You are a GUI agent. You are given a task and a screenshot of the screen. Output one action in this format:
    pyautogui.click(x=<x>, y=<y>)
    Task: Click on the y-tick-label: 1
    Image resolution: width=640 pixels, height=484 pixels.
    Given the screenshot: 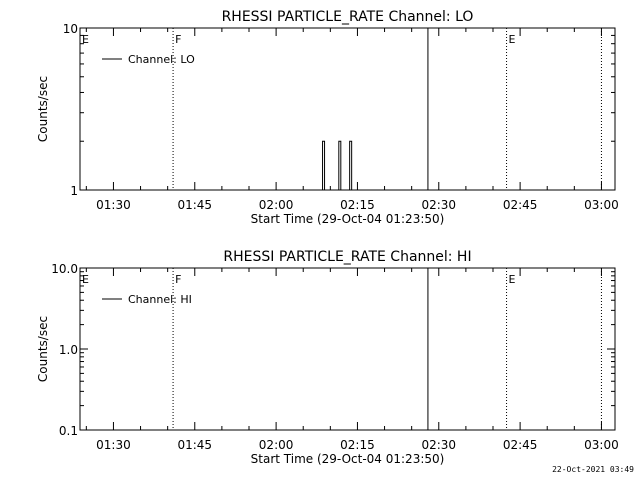 What is the action you would take?
    pyautogui.click(x=74, y=191)
    